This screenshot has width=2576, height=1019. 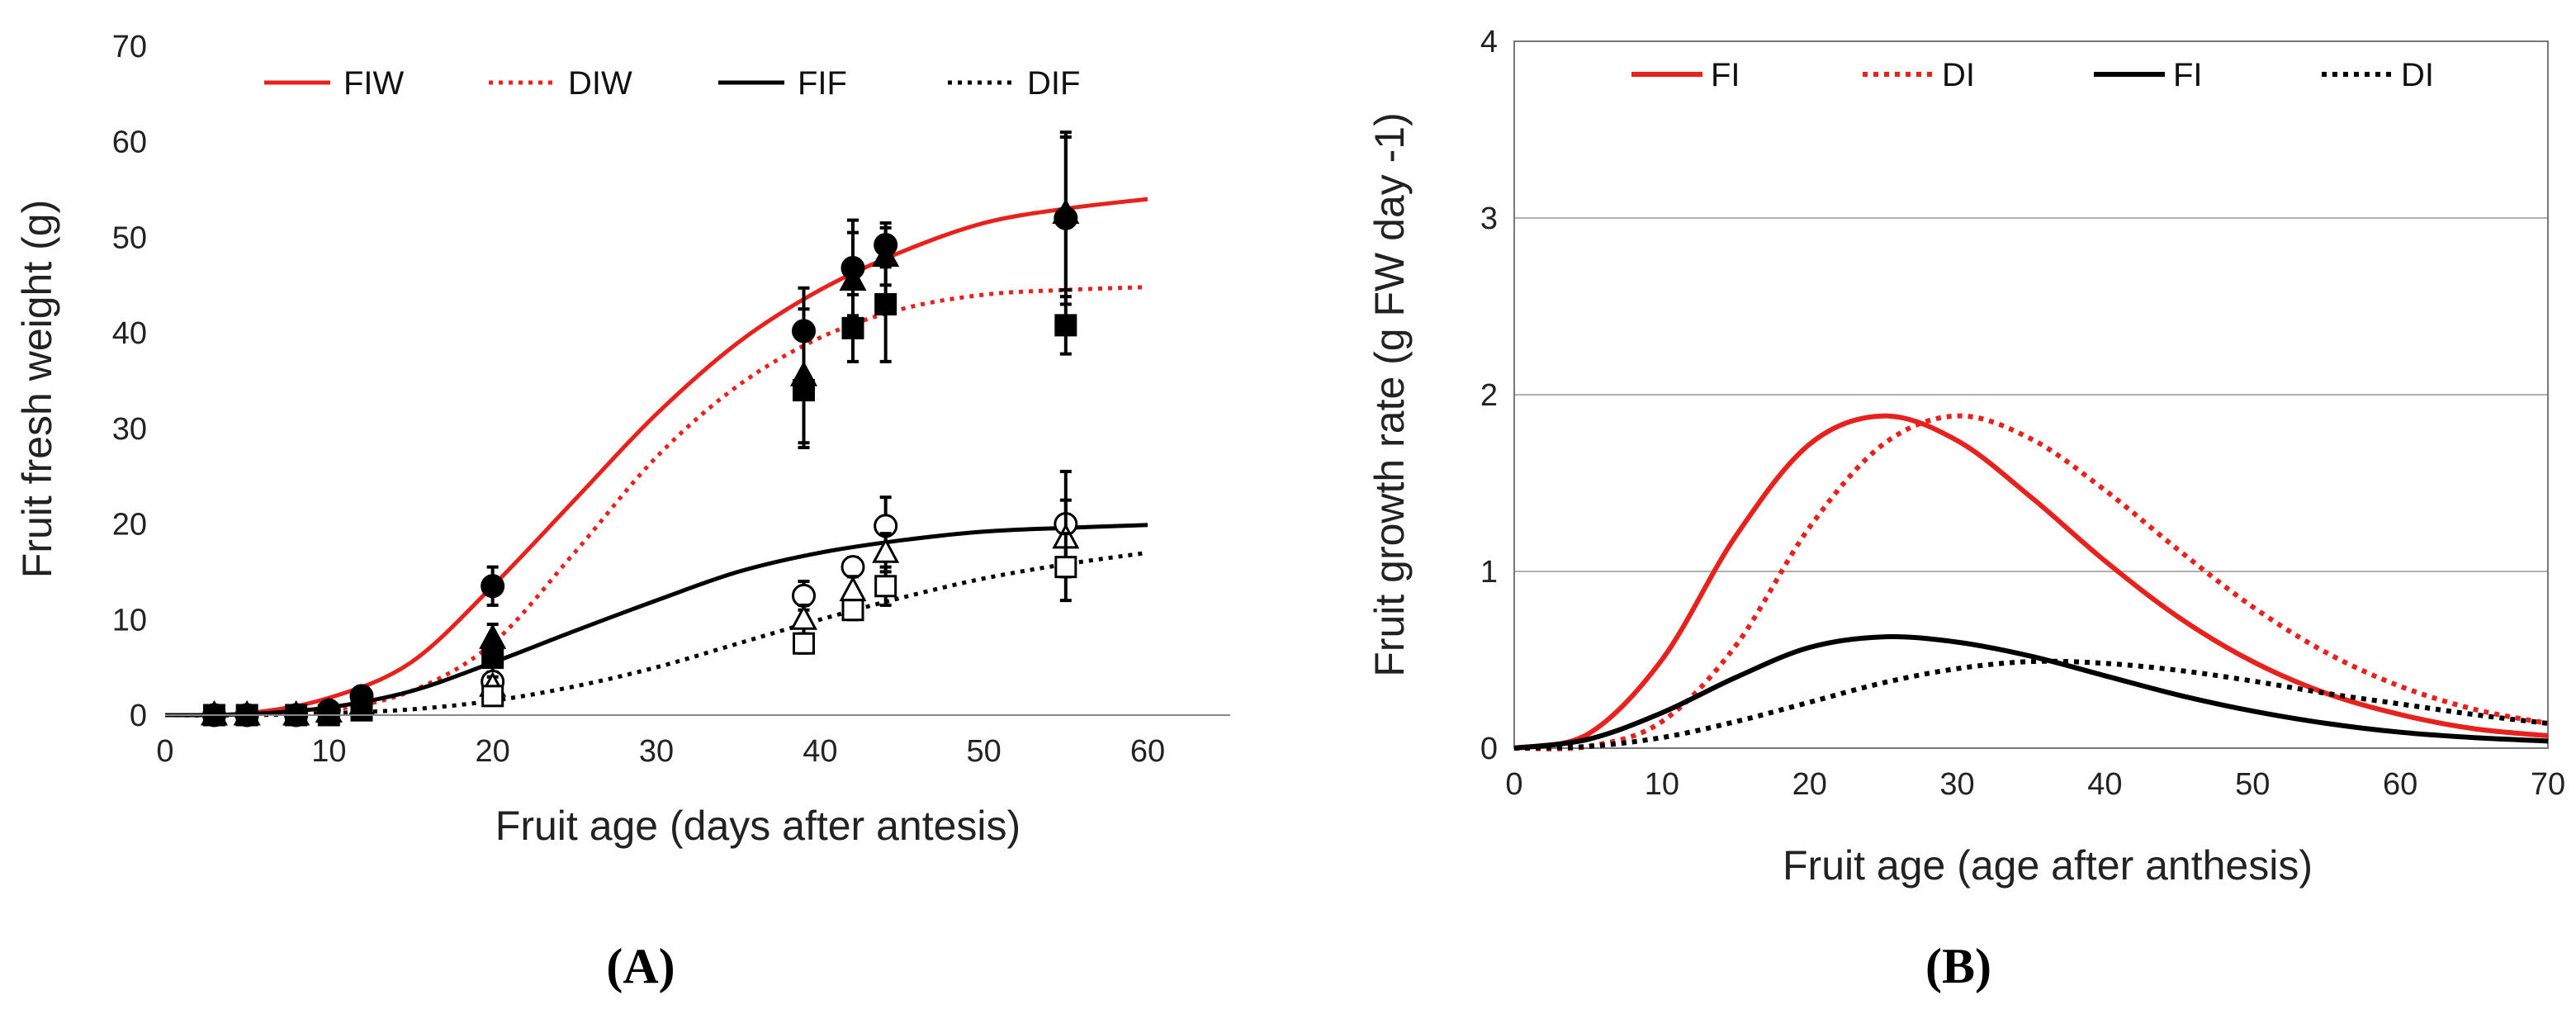 What do you see at coordinates (1662, 784) in the screenshot?
I see `chart-b-x-tick-label: 10` at bounding box center [1662, 784].